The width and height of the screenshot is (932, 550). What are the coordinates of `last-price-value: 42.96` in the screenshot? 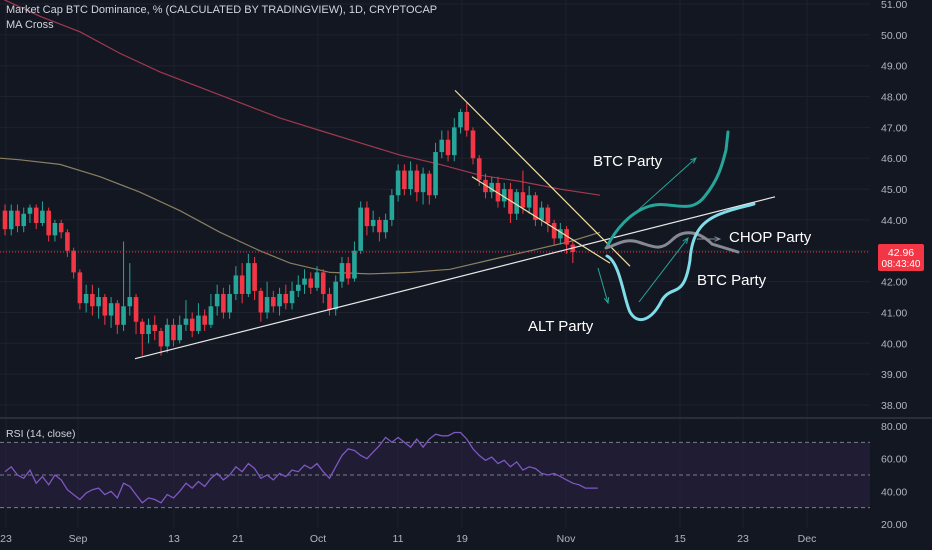 It's located at (901, 253).